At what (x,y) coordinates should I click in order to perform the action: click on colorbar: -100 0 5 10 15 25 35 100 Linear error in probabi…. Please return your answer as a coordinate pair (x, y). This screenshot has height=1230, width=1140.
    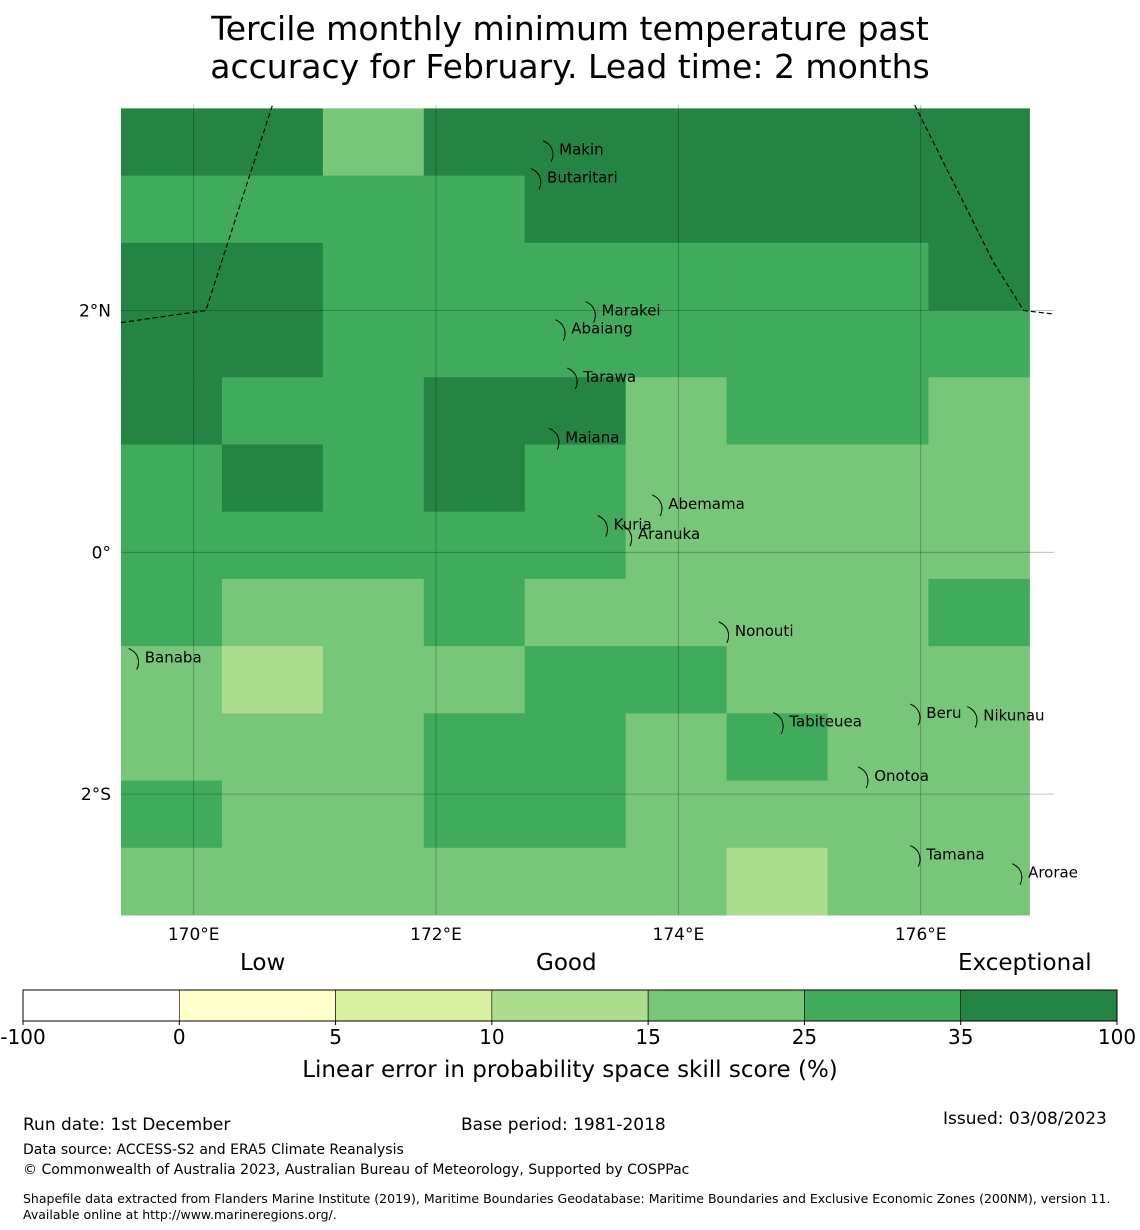
    Looking at the image, I should click on (568, 1036).